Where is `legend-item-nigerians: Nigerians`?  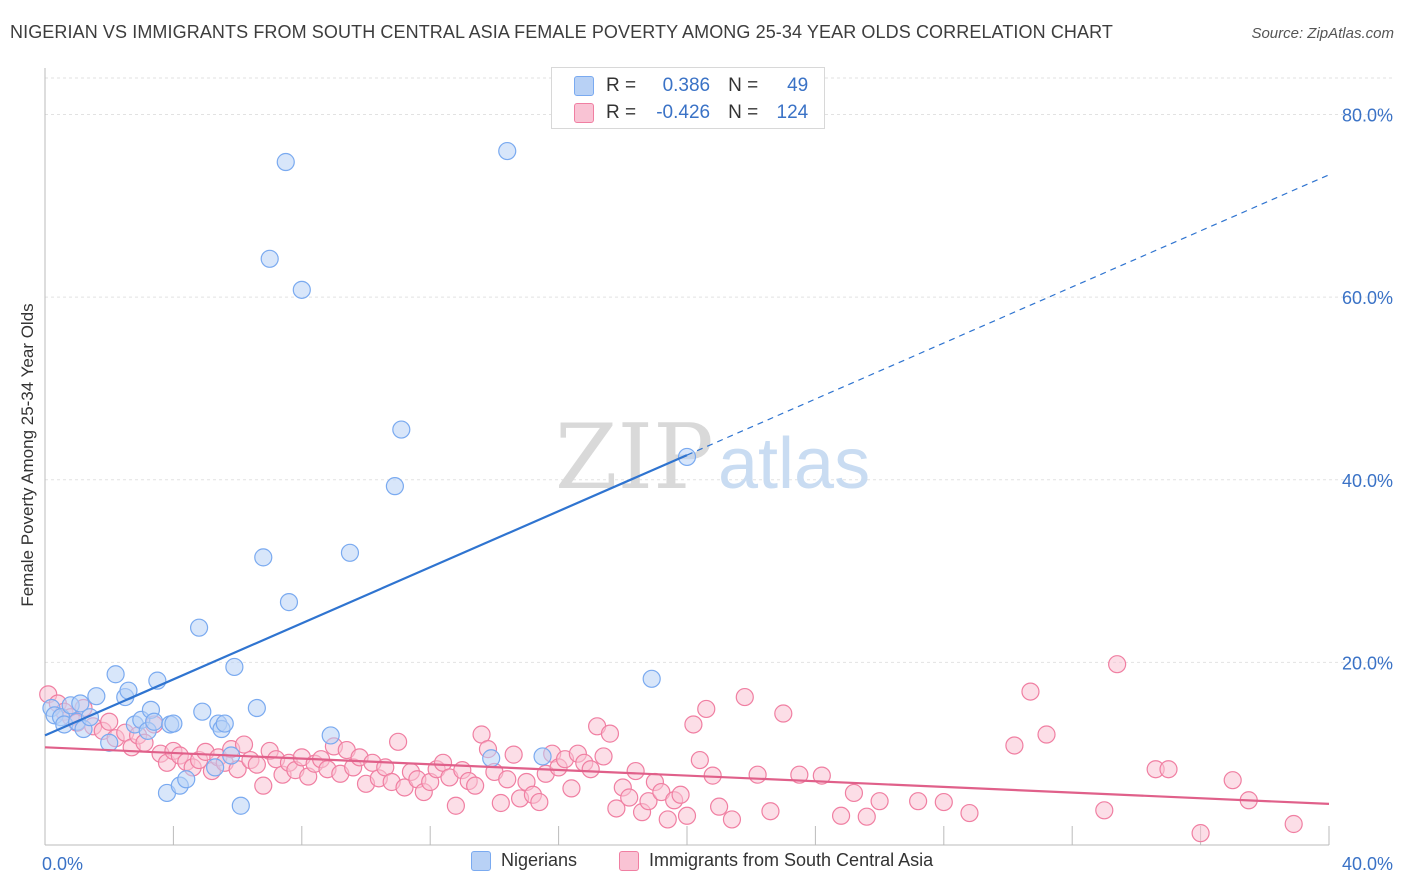
legend-item-nigerians: Nigerians is located at coordinates (524, 860).